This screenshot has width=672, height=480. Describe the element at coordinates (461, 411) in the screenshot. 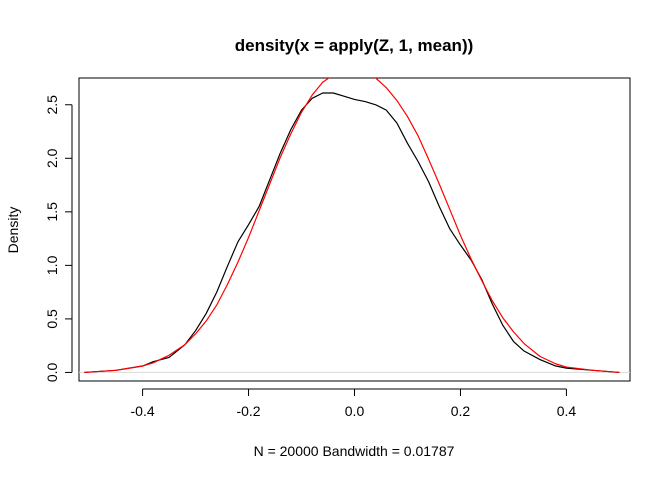

I see `x-tick-label: 0.2` at that location.